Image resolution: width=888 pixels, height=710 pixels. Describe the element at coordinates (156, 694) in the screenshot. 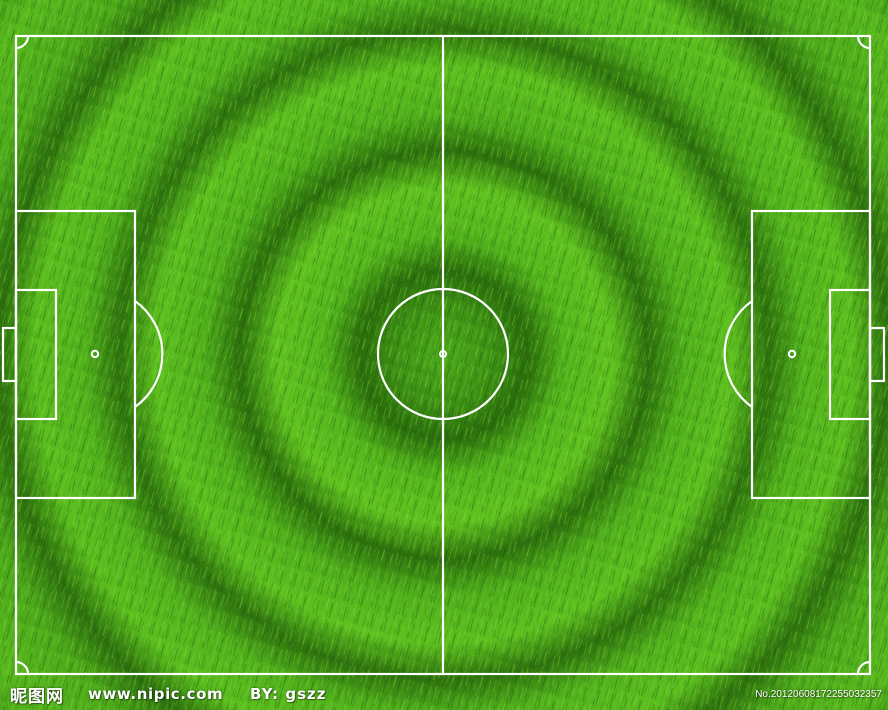

I see `watermark-url: www.nipic.com` at that location.